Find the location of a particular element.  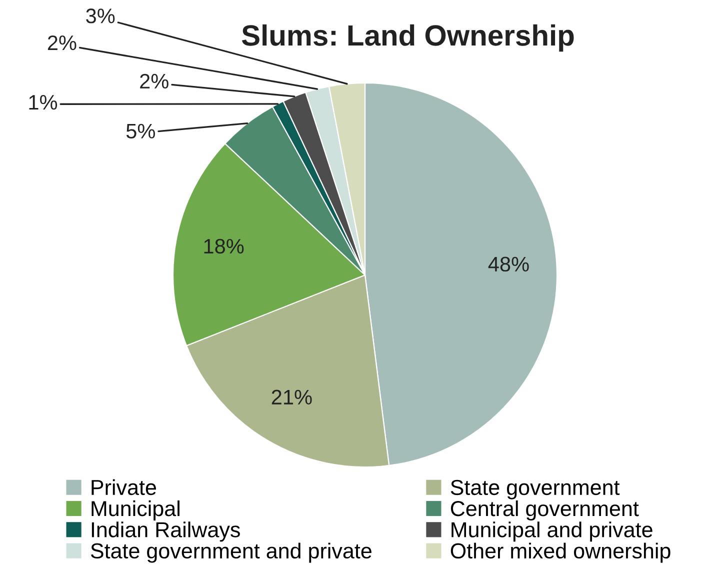

data-label: 3% is located at coordinates (100, 16).